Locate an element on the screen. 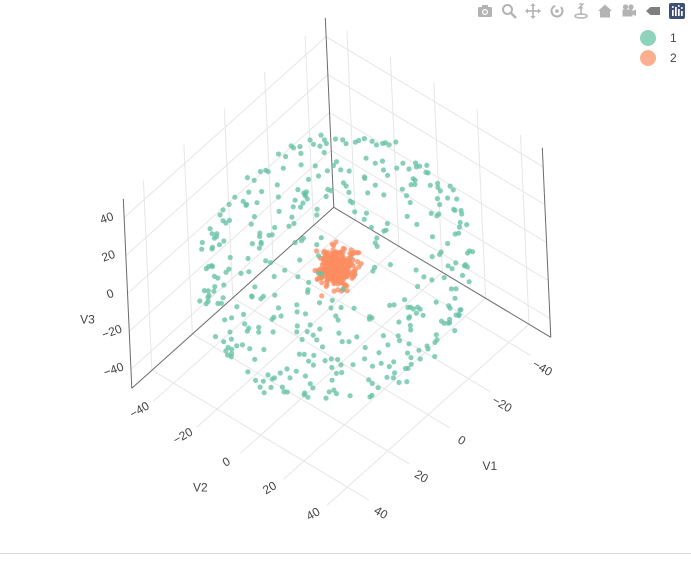 The width and height of the screenshot is (691, 561). tag-icon is located at coordinates (653, 11).